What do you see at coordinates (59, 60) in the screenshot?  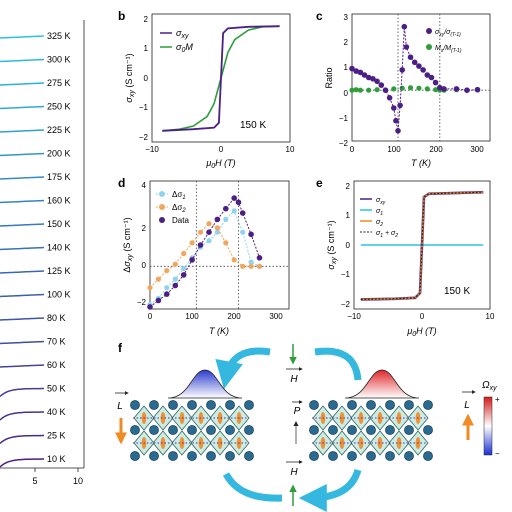 I see `temperature-label: 300 K` at bounding box center [59, 60].